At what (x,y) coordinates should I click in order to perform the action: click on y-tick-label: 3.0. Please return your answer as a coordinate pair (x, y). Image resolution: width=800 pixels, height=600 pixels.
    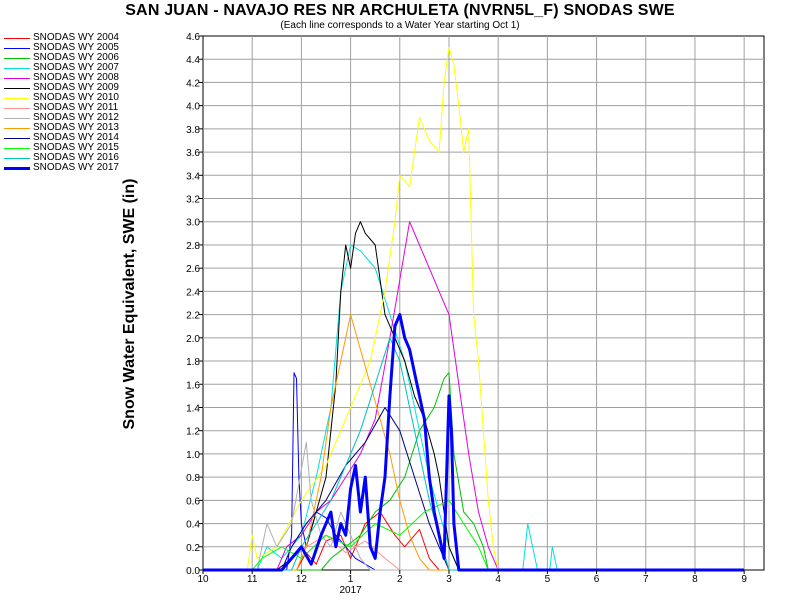
    Looking at the image, I should click on (193, 223).